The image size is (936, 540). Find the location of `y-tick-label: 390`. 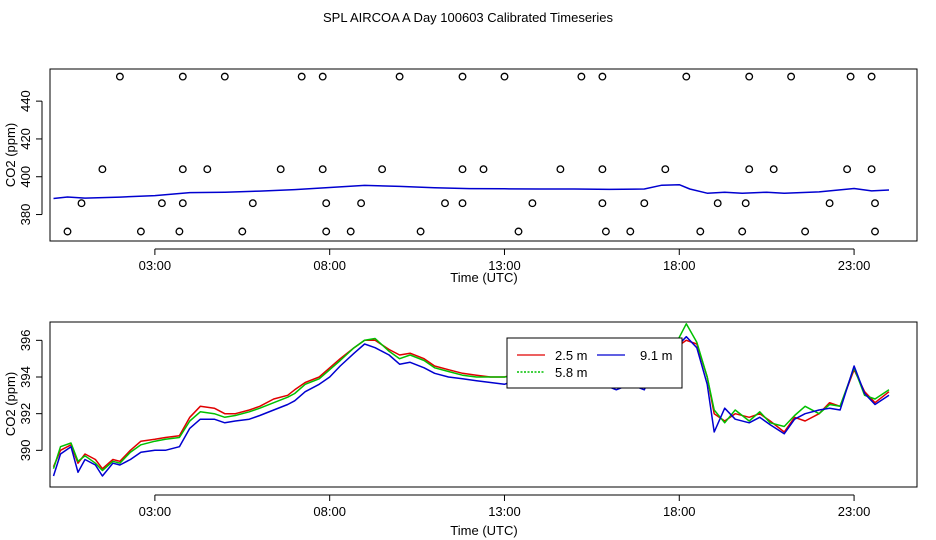

y-tick-label: 390 is located at coordinates (25, 450).